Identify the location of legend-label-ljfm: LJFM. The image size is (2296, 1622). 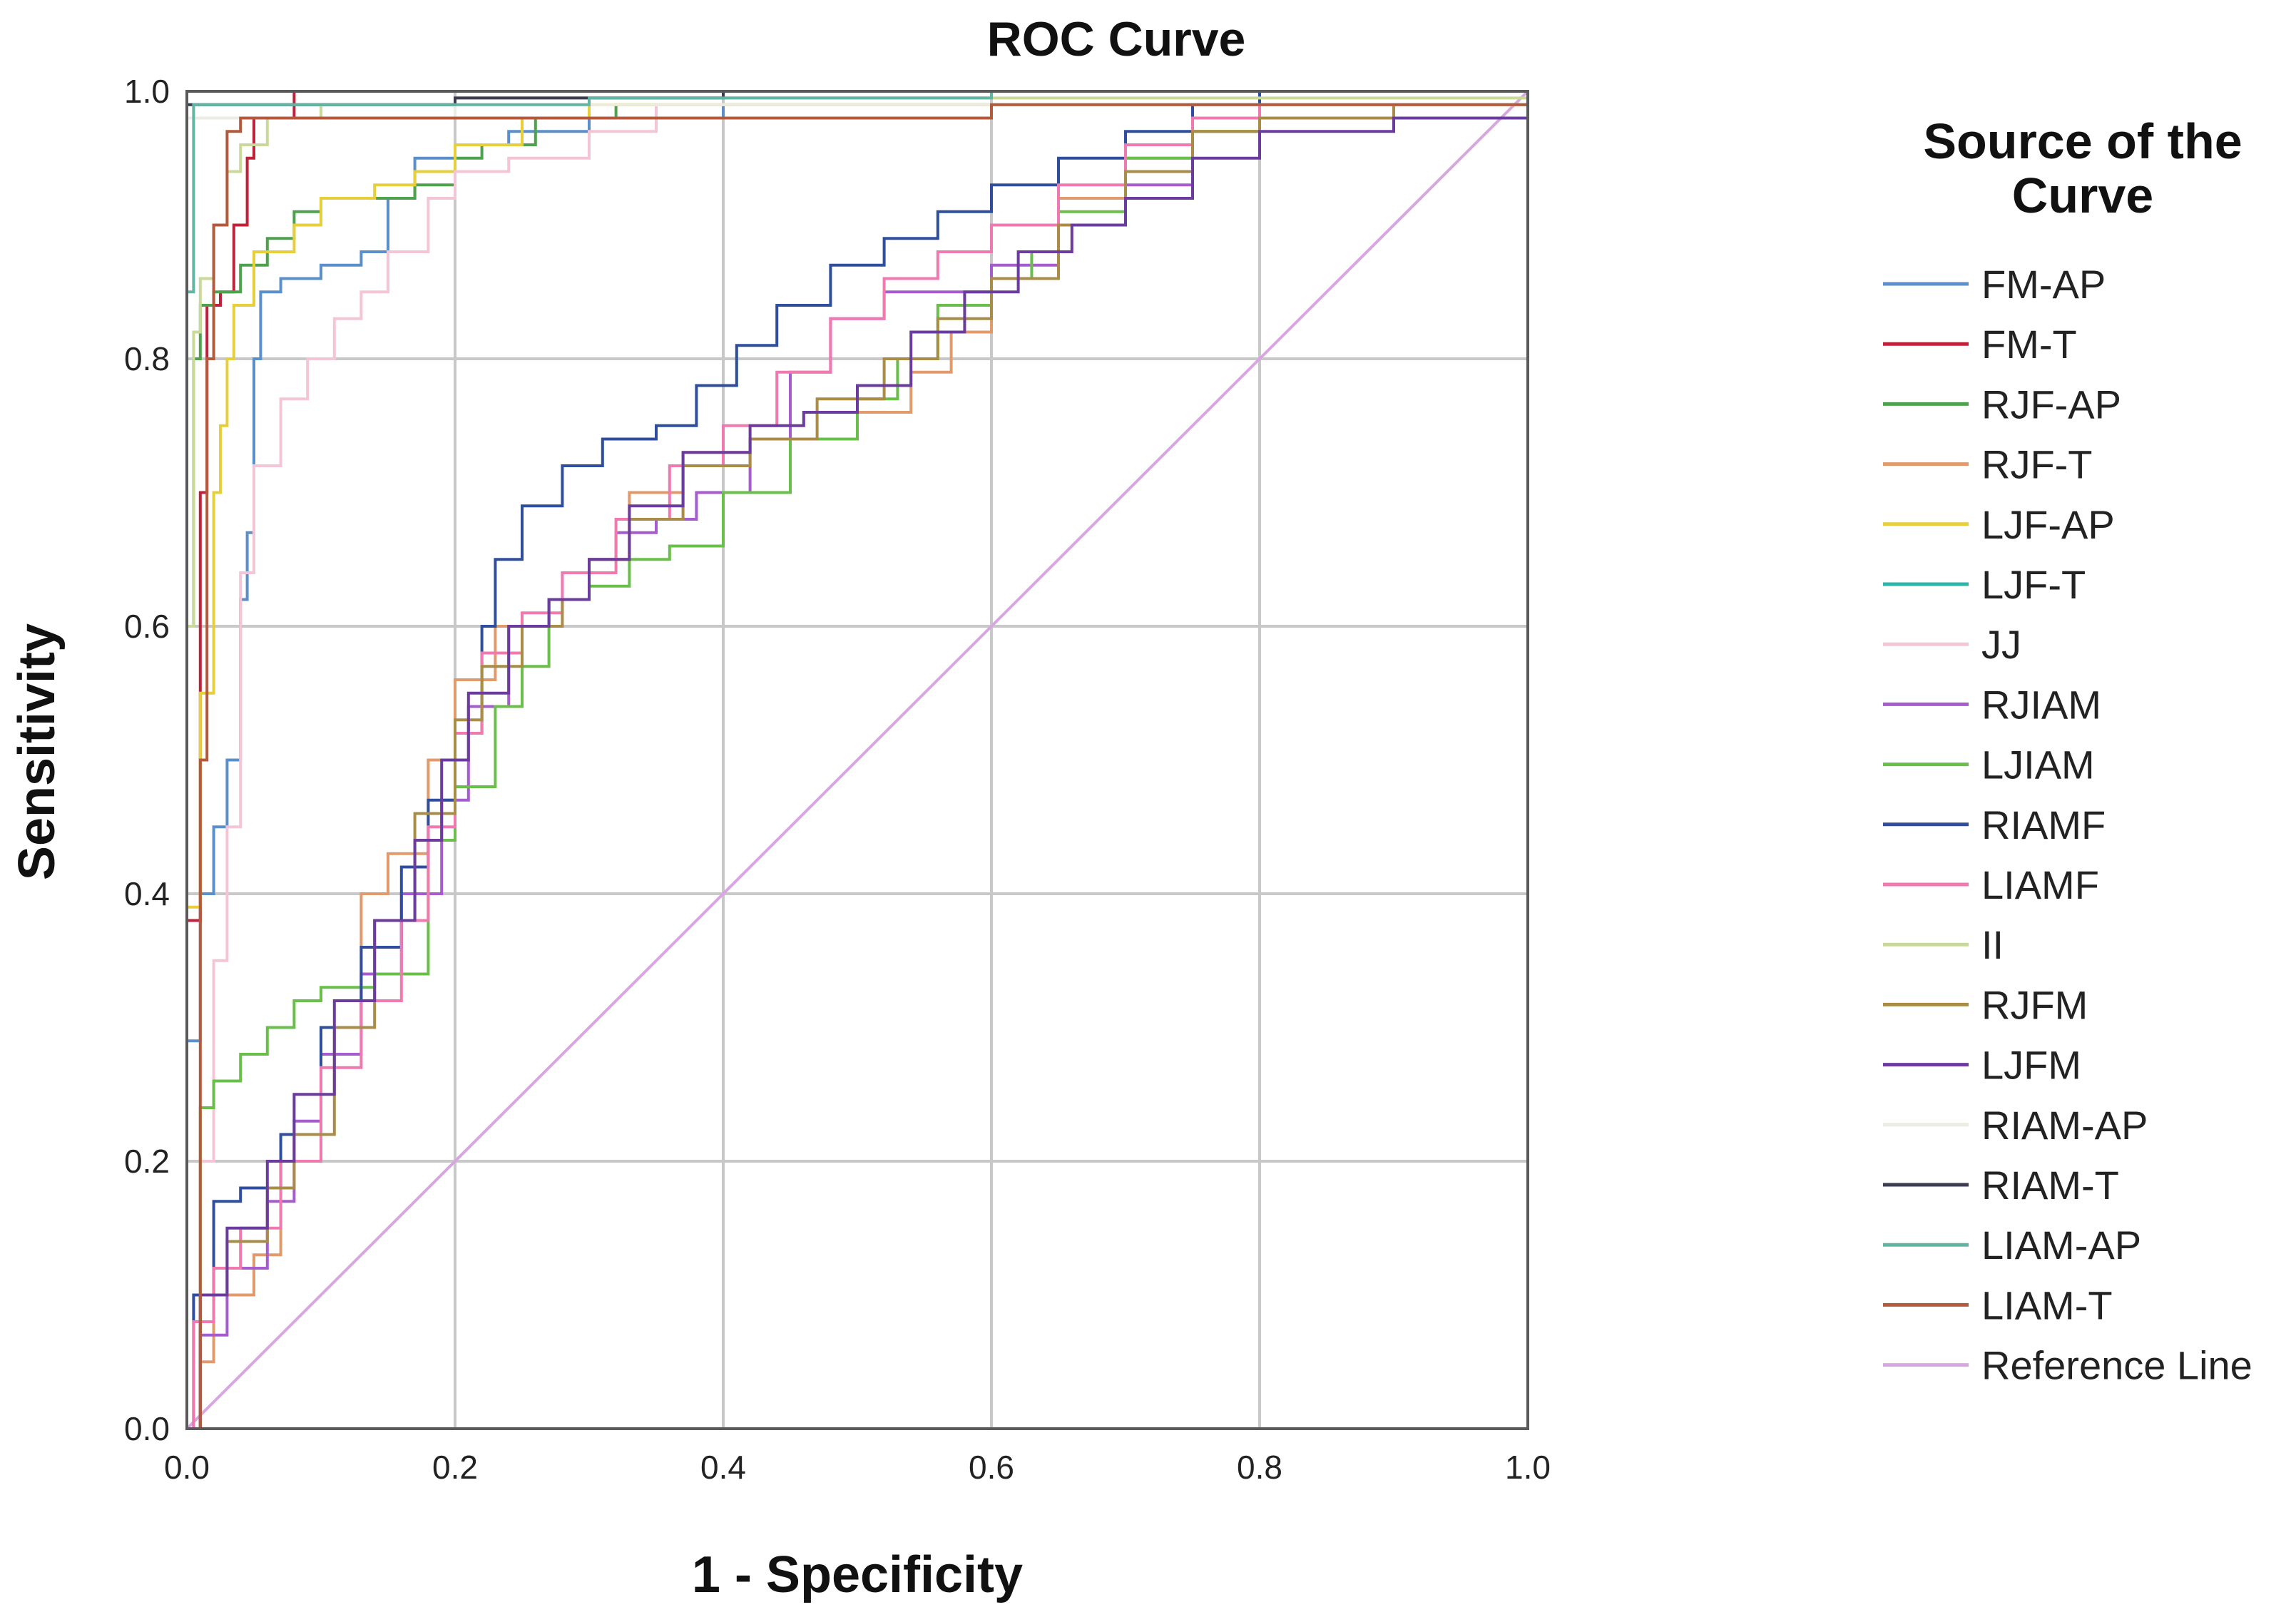
(2031, 1065).